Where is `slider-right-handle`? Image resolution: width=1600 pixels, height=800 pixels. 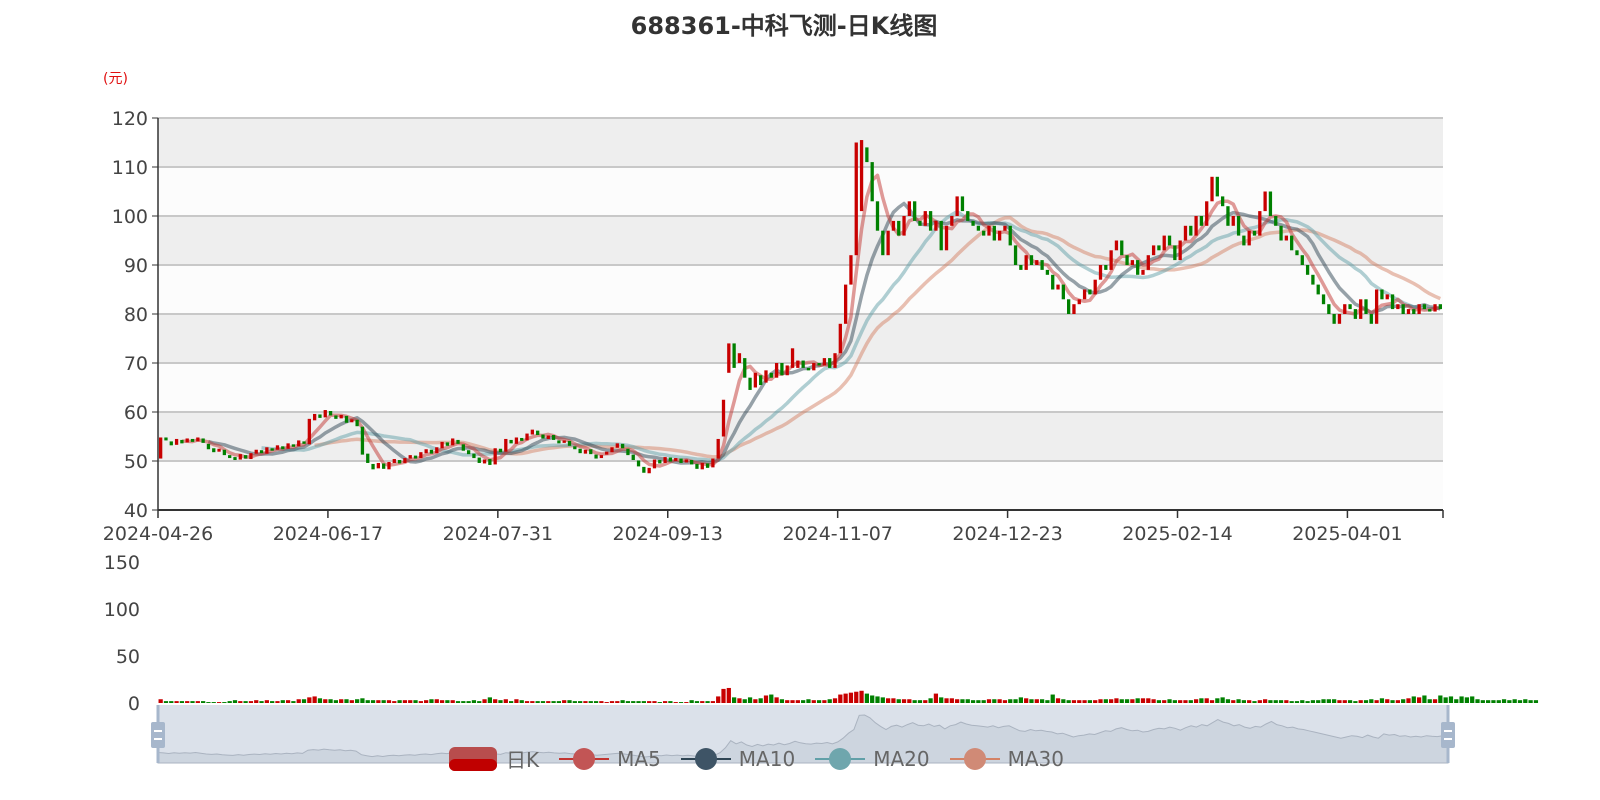
slider-right-handle is located at coordinates (1448, 735).